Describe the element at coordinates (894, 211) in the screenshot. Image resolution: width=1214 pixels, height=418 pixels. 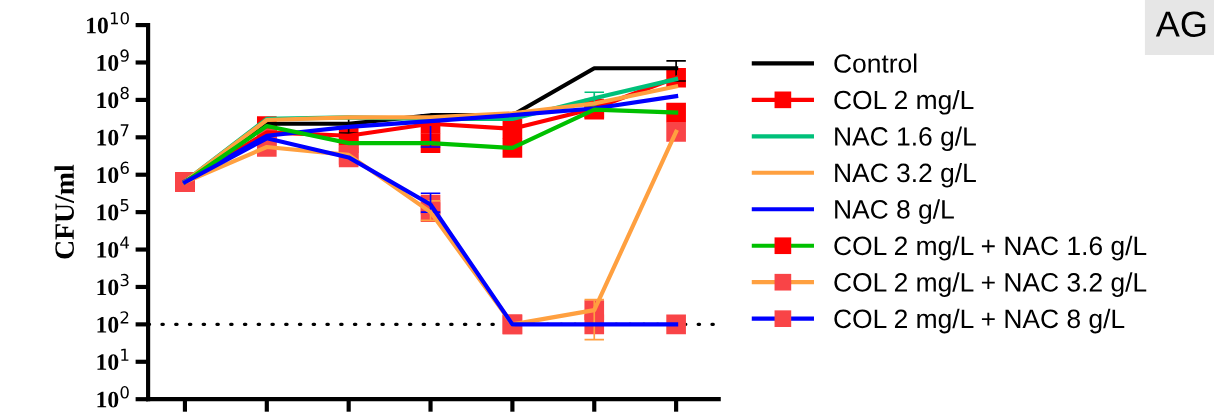
I see `legend-label: NAC 8 g/L` at that location.